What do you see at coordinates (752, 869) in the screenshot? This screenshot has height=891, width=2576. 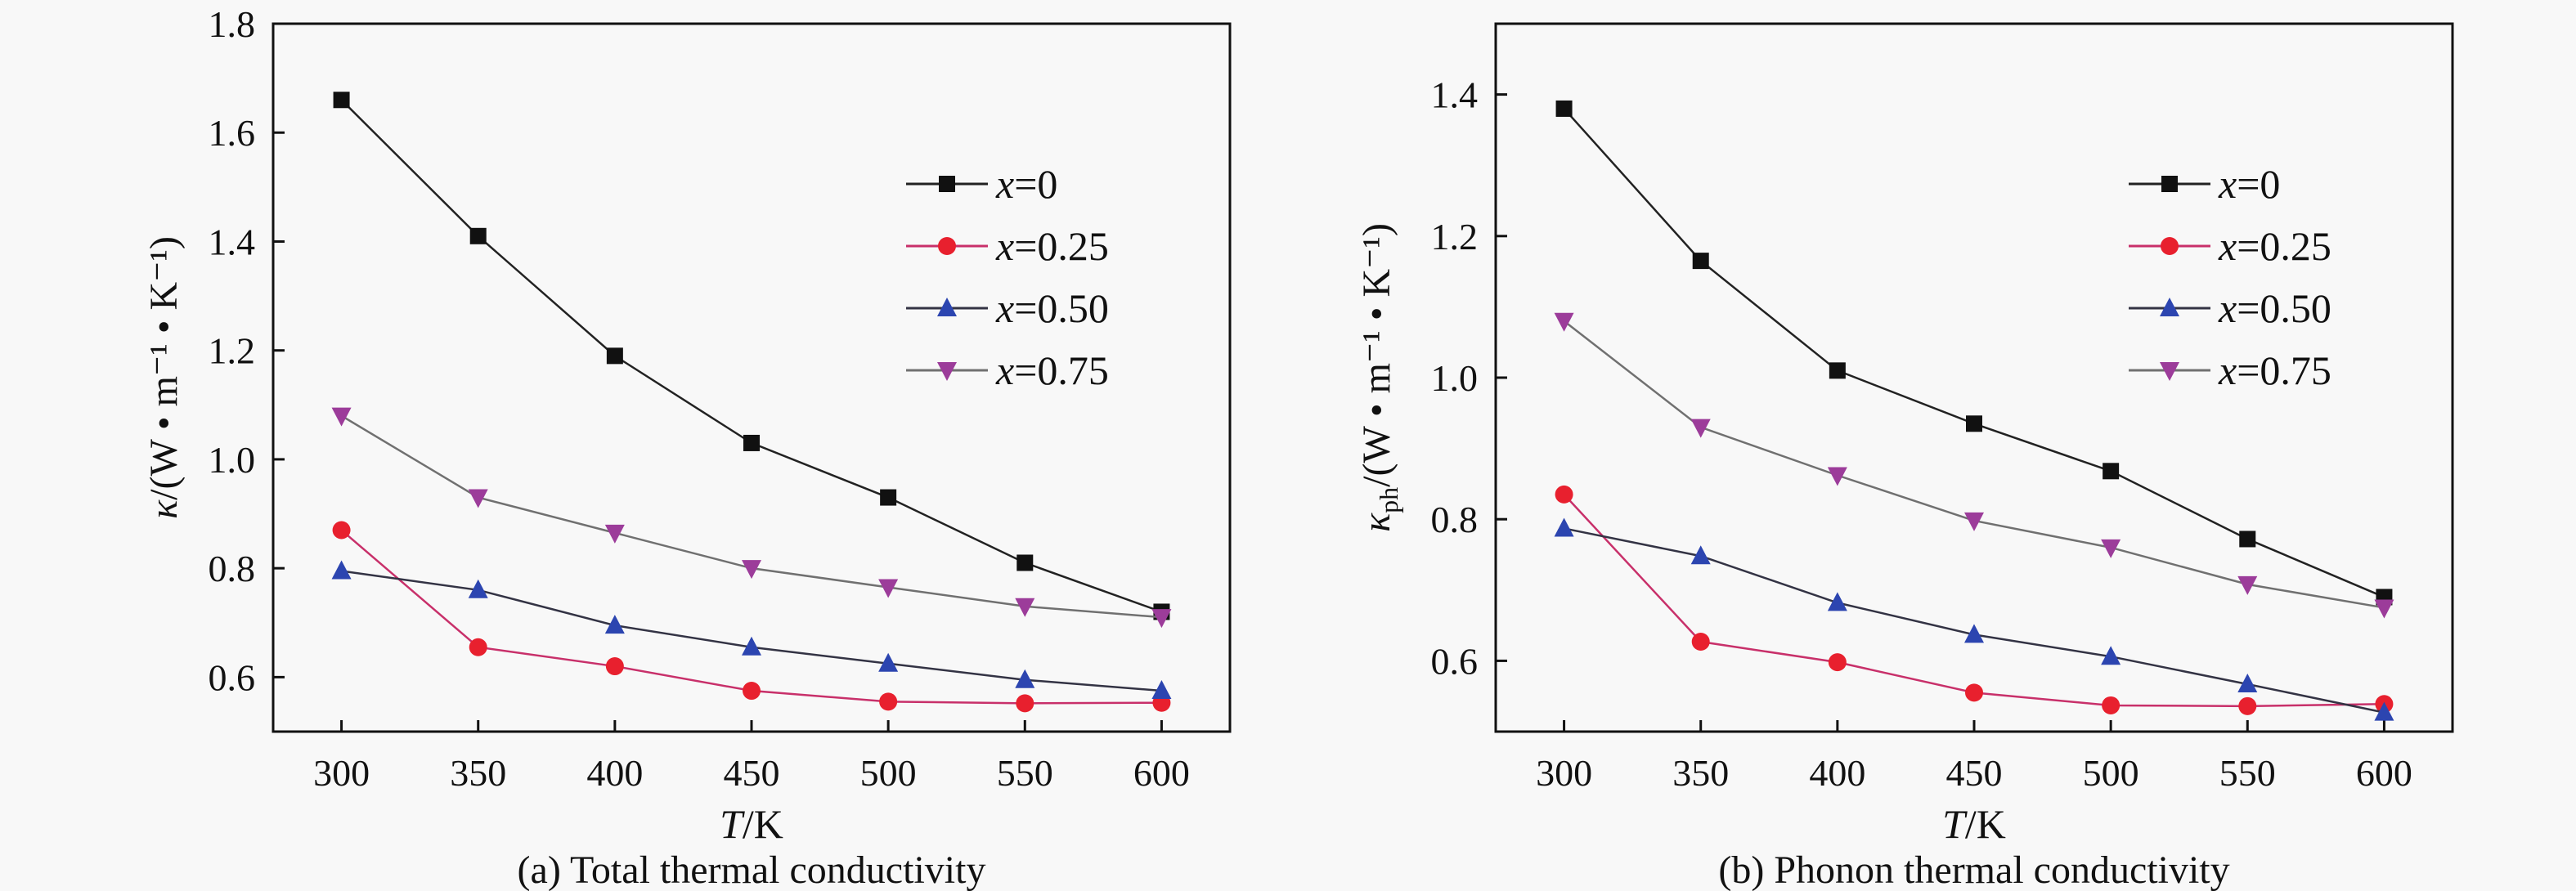 I see `chart-title: (a) Total thermal conductivity` at bounding box center [752, 869].